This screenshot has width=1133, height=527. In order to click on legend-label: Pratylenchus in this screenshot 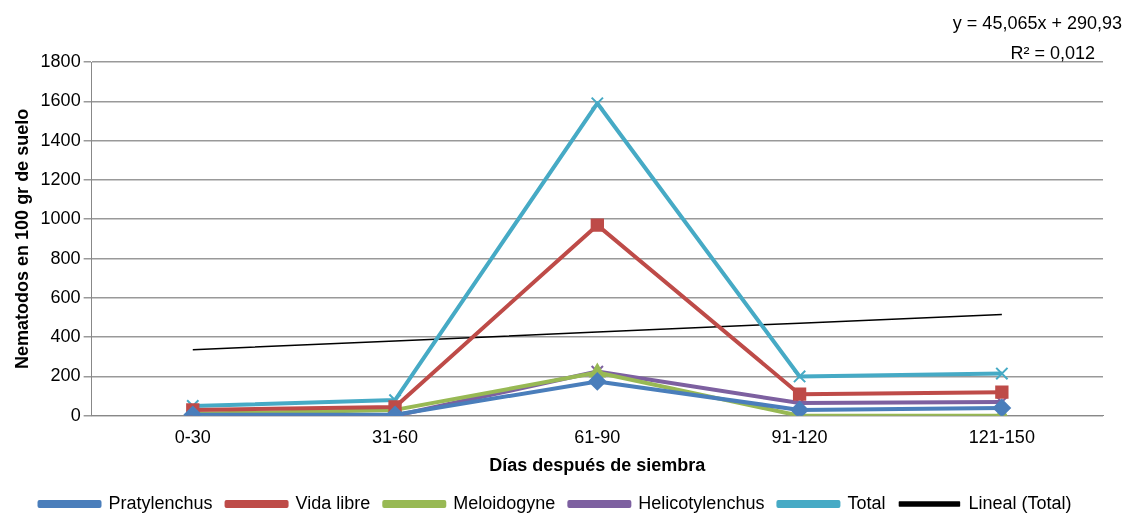, I will do `click(160, 502)`.